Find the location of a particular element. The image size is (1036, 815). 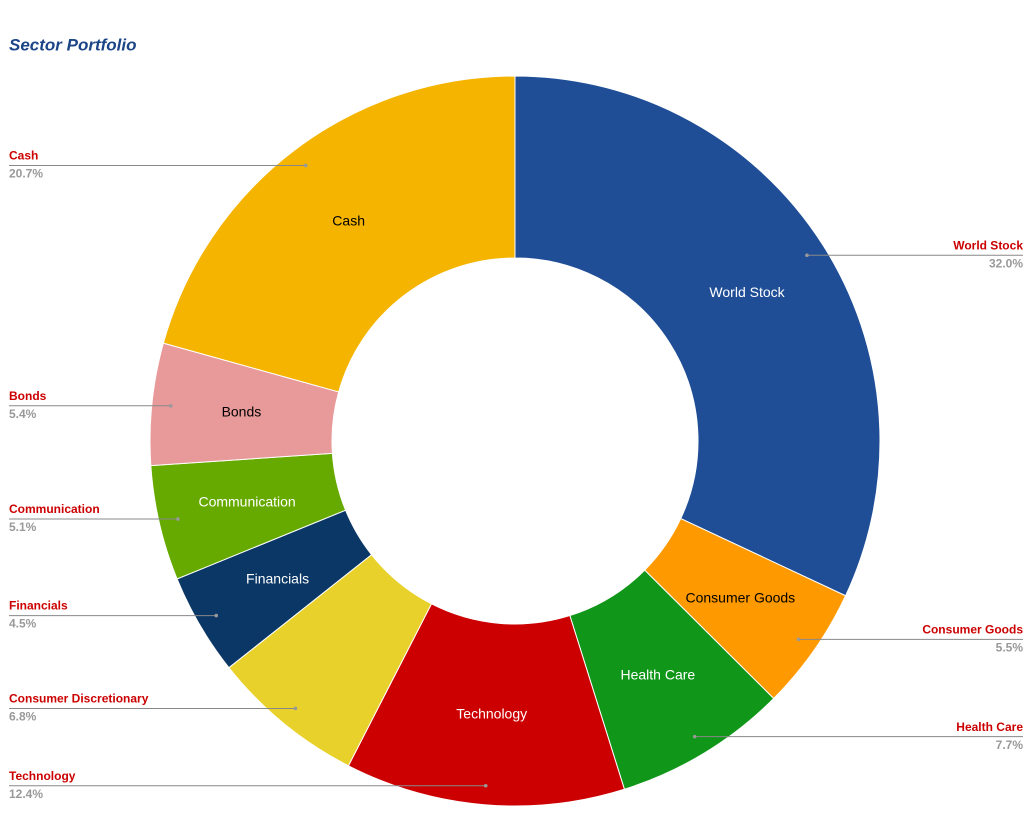

legend-label: Bonds is located at coordinates (28, 396).